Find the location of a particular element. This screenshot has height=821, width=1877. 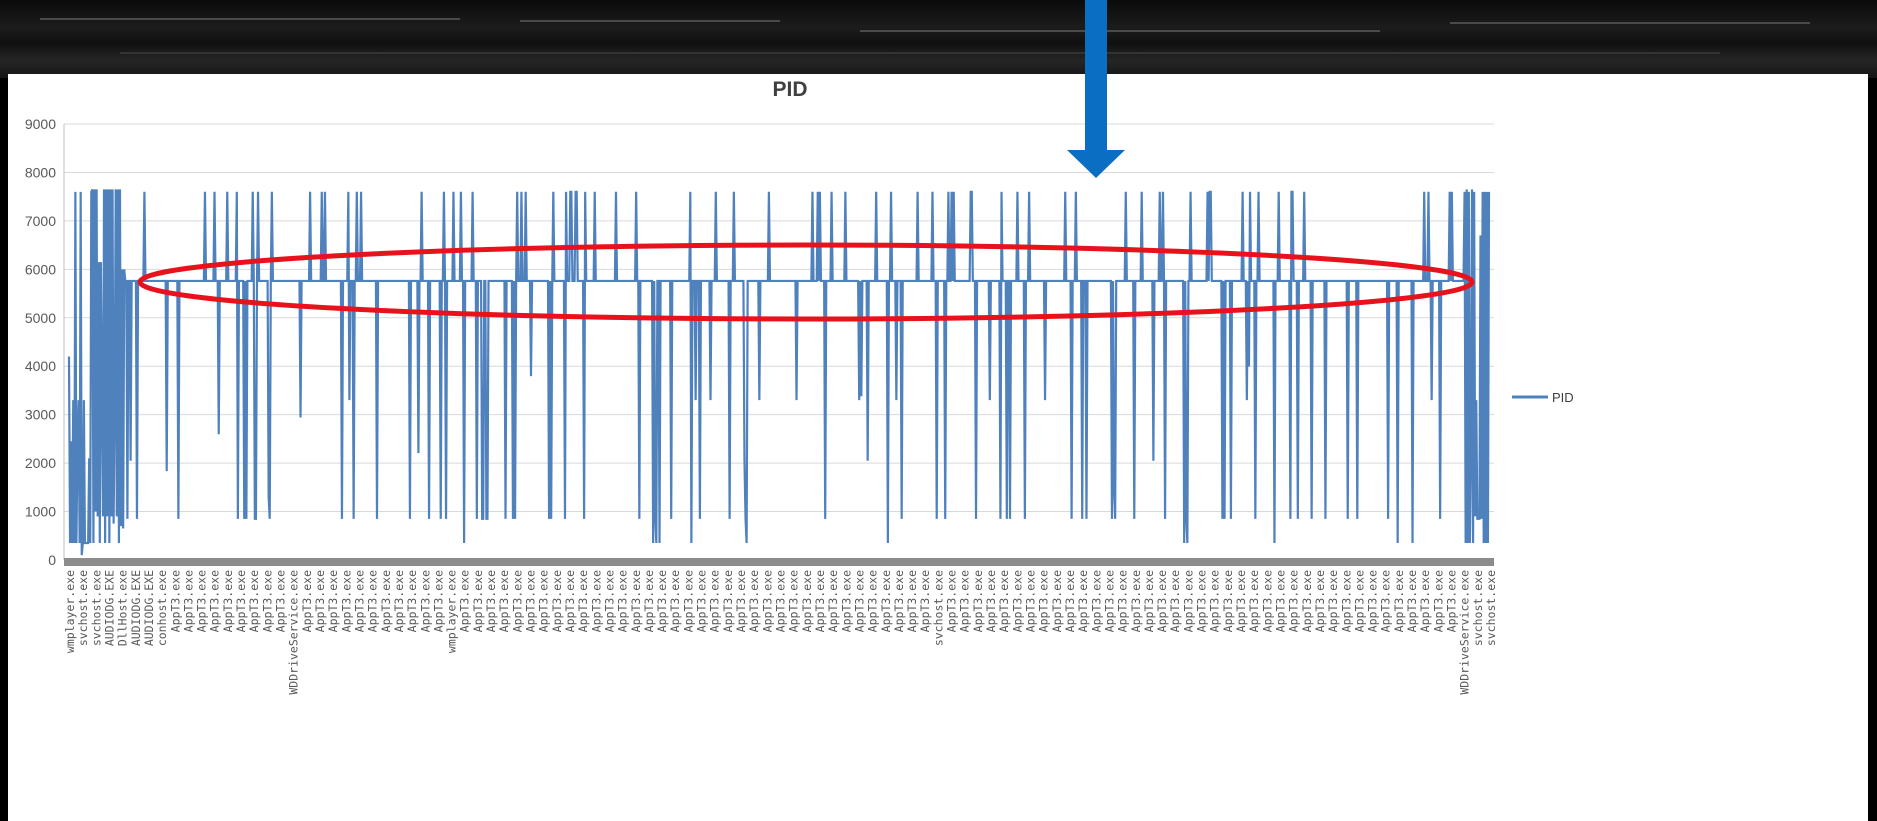

x-tick-label: WDDriveService.exe is located at coordinates (1465, 632).